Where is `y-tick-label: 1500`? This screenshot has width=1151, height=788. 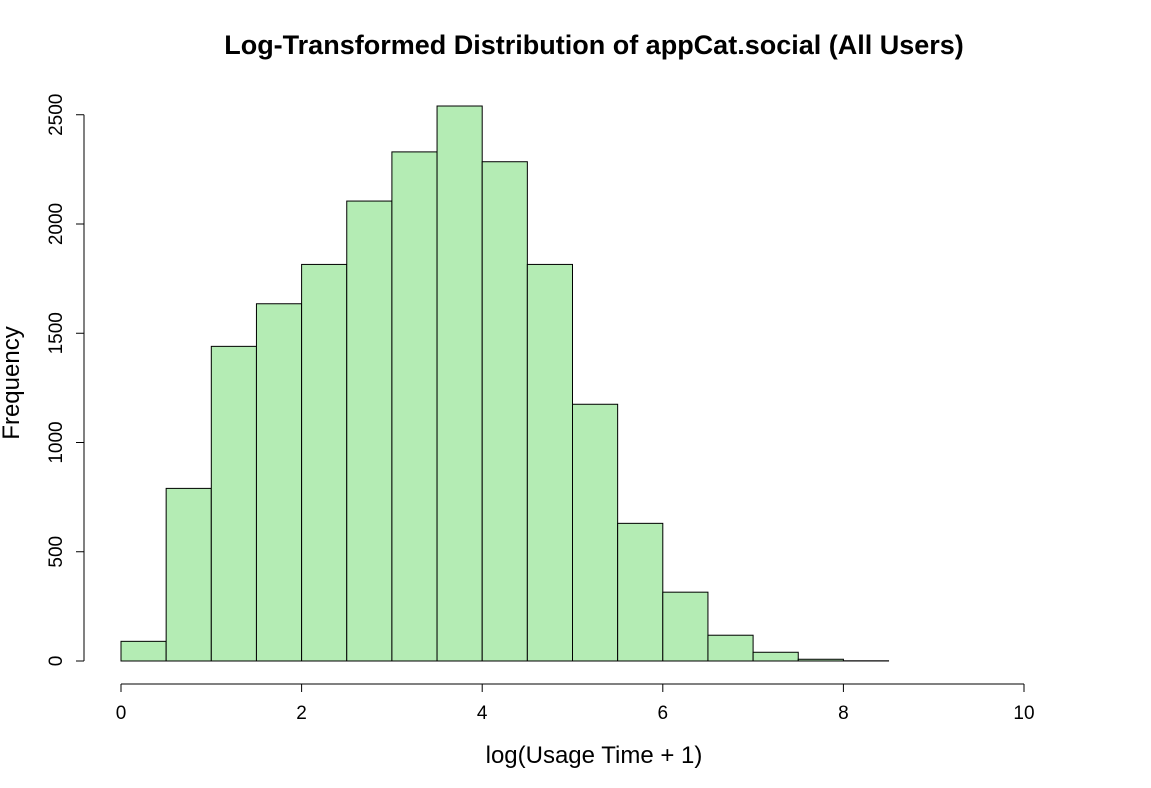
y-tick-label: 1500 is located at coordinates (56, 333).